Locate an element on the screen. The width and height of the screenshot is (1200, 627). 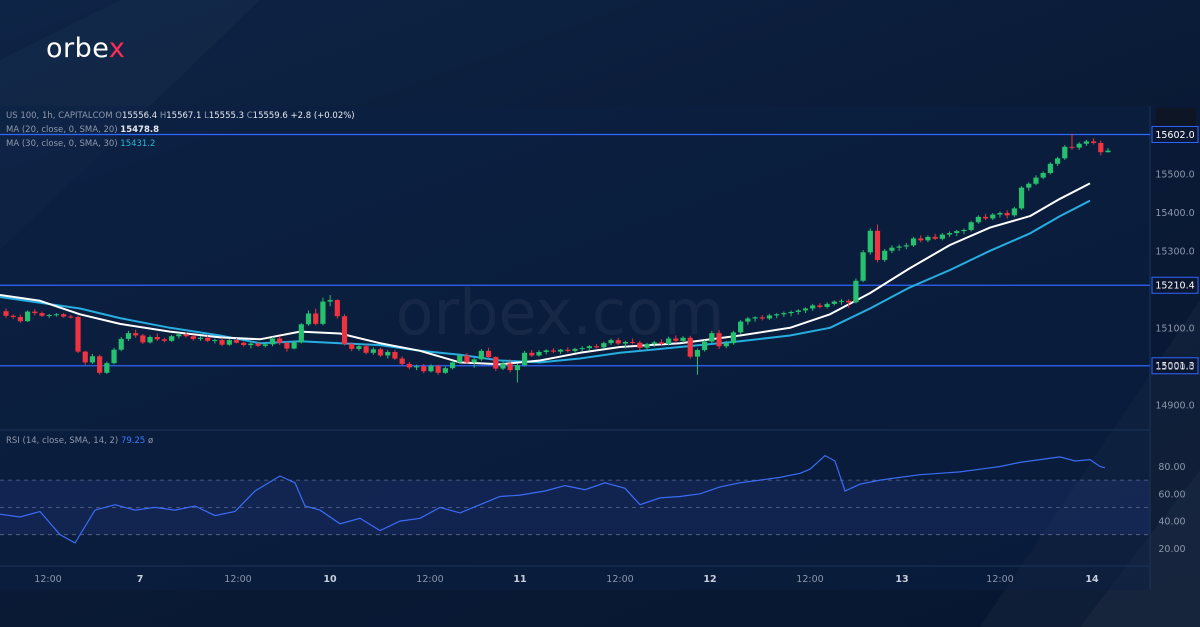
ma20-label: MA (20, close, 0, SMA, 20) is located at coordinates (62, 130).